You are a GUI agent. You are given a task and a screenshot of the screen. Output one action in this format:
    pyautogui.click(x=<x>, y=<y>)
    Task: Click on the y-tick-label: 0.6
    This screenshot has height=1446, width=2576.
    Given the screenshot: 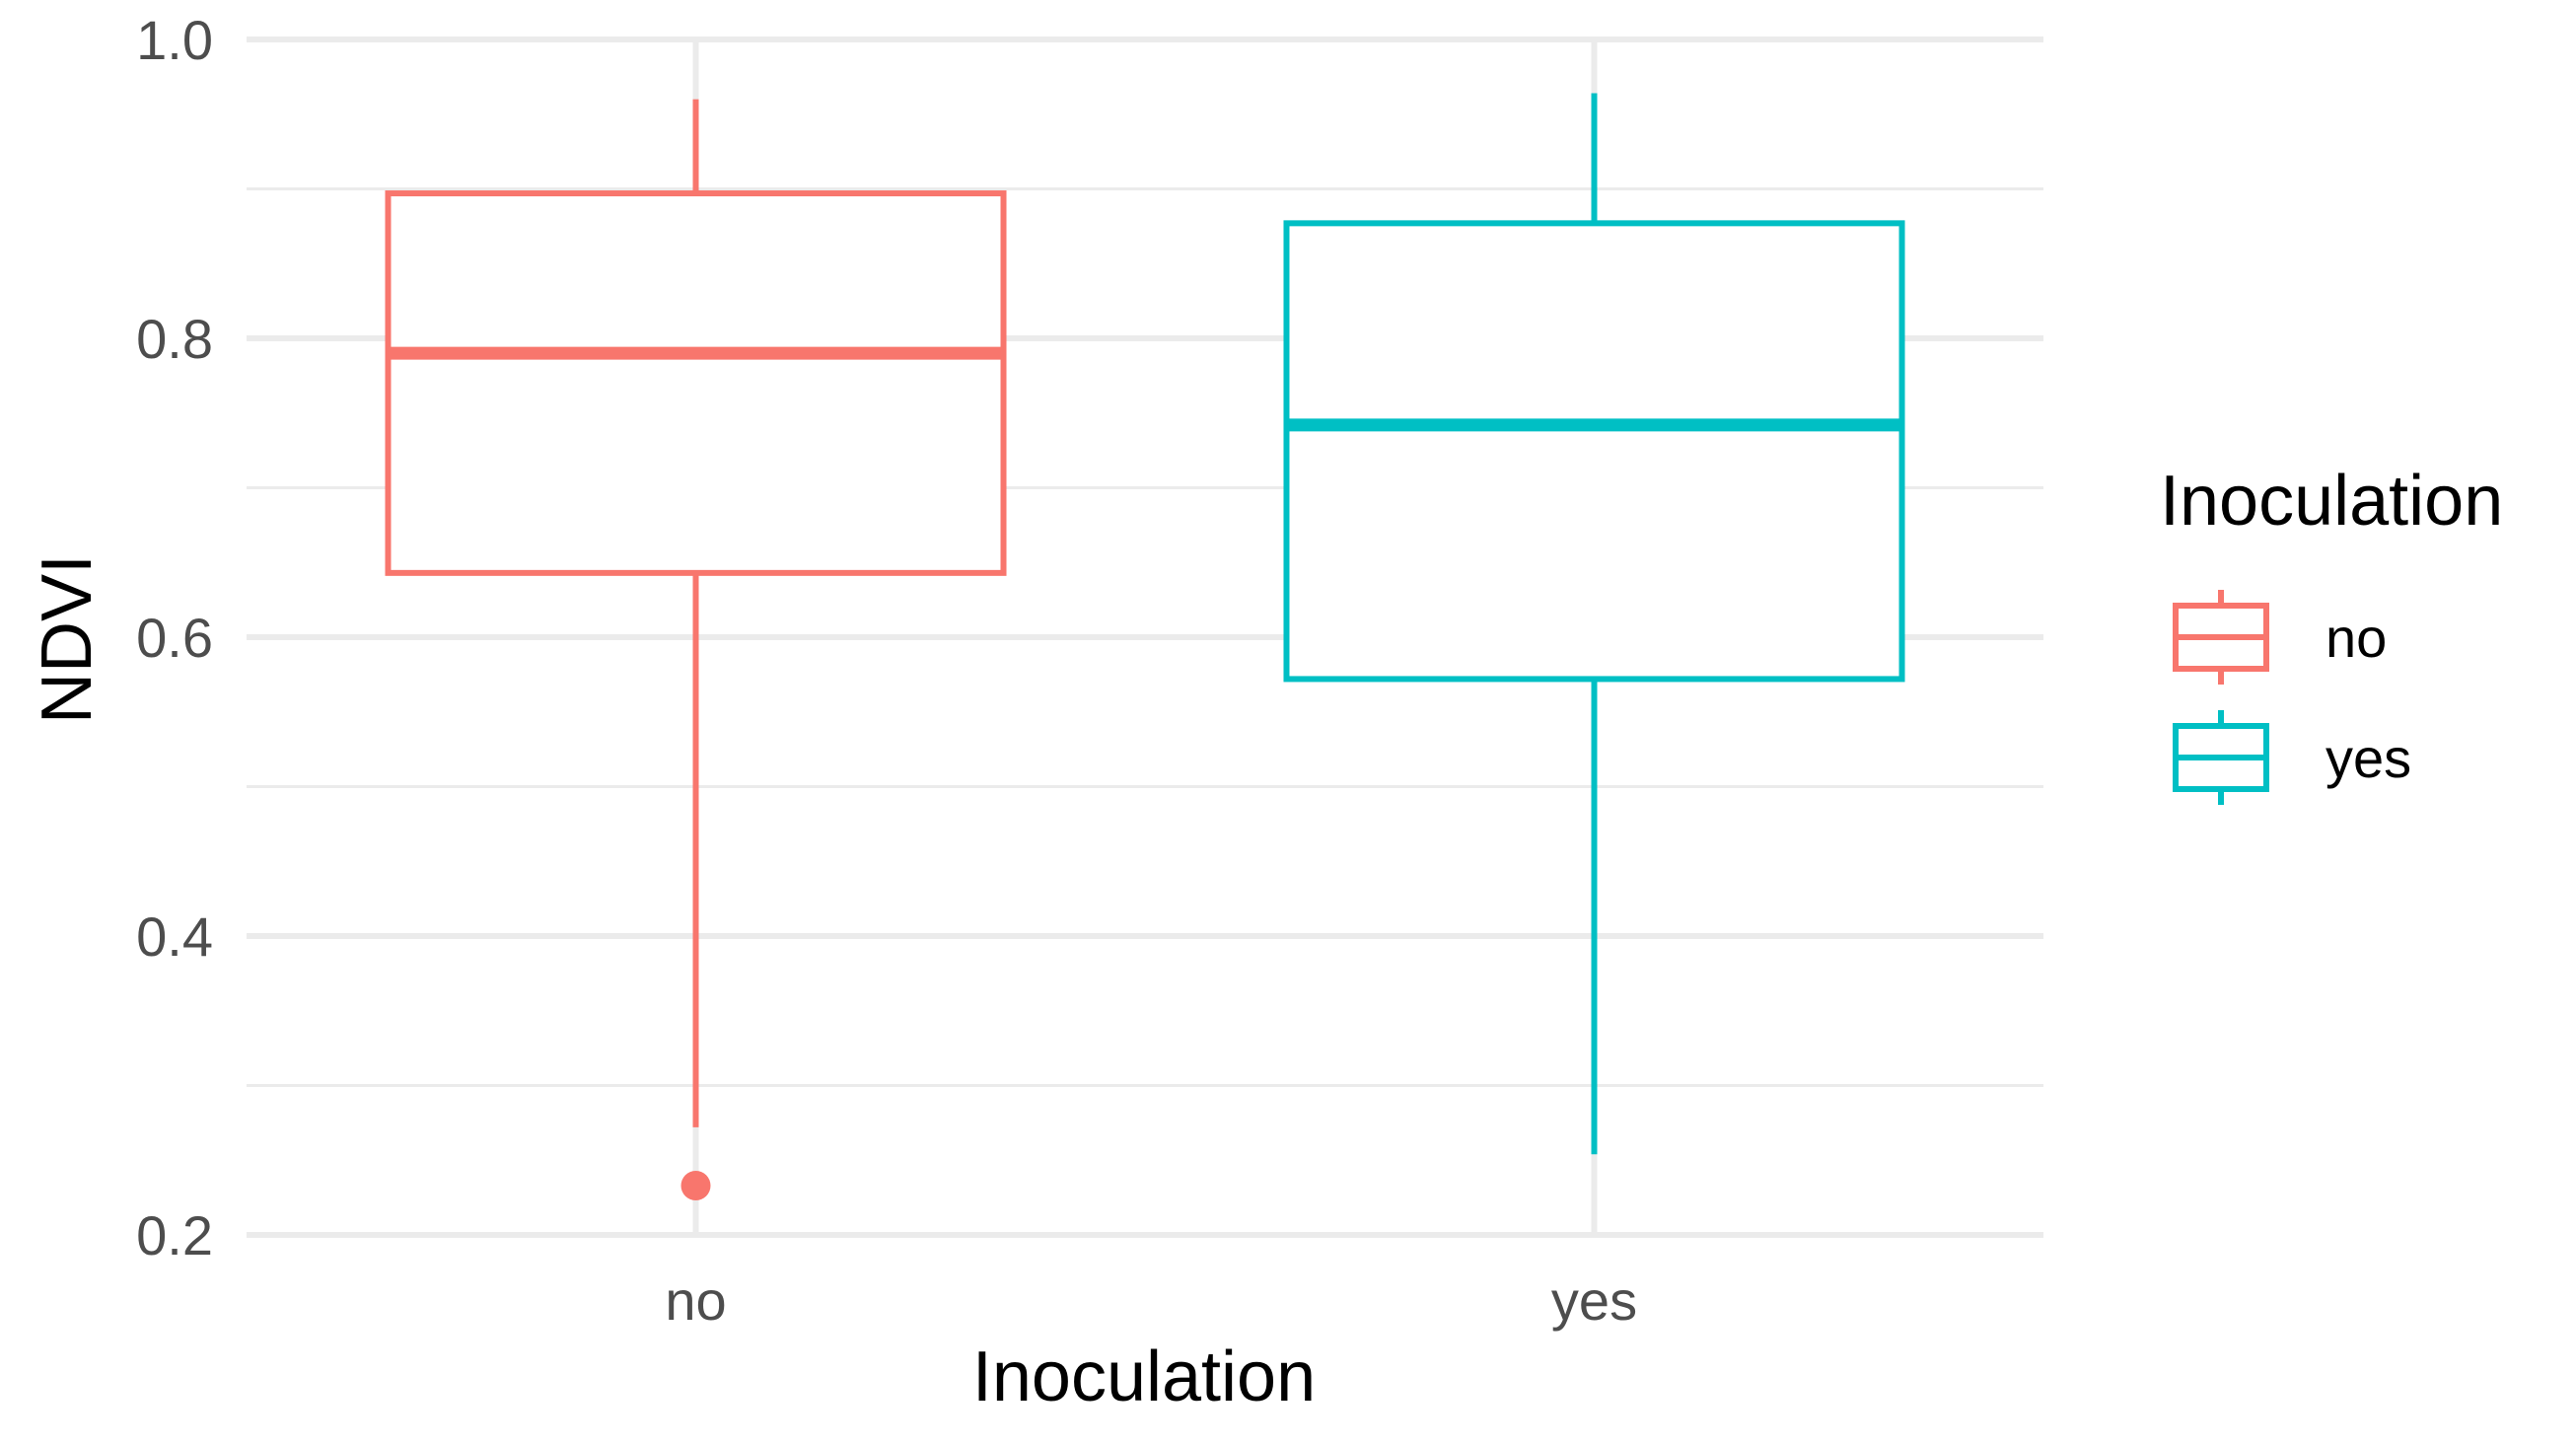 What is the action you would take?
    pyautogui.click(x=174, y=638)
    